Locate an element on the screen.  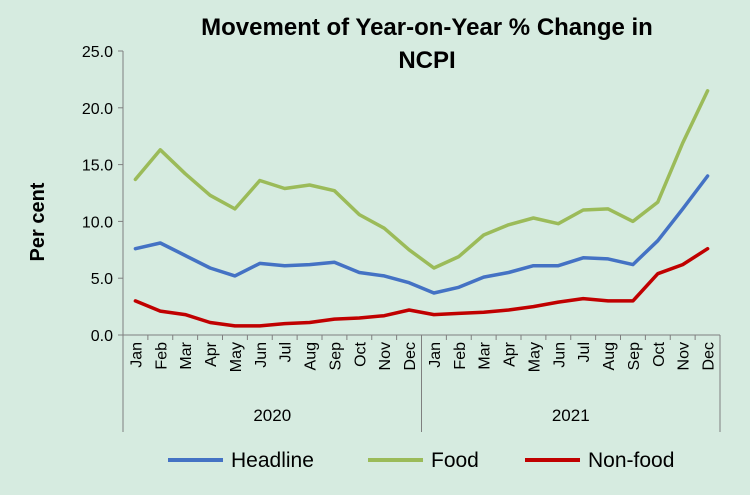
chart-title-line-1: Movement of Year-on-Year % Change in is located at coordinates (427, 27).